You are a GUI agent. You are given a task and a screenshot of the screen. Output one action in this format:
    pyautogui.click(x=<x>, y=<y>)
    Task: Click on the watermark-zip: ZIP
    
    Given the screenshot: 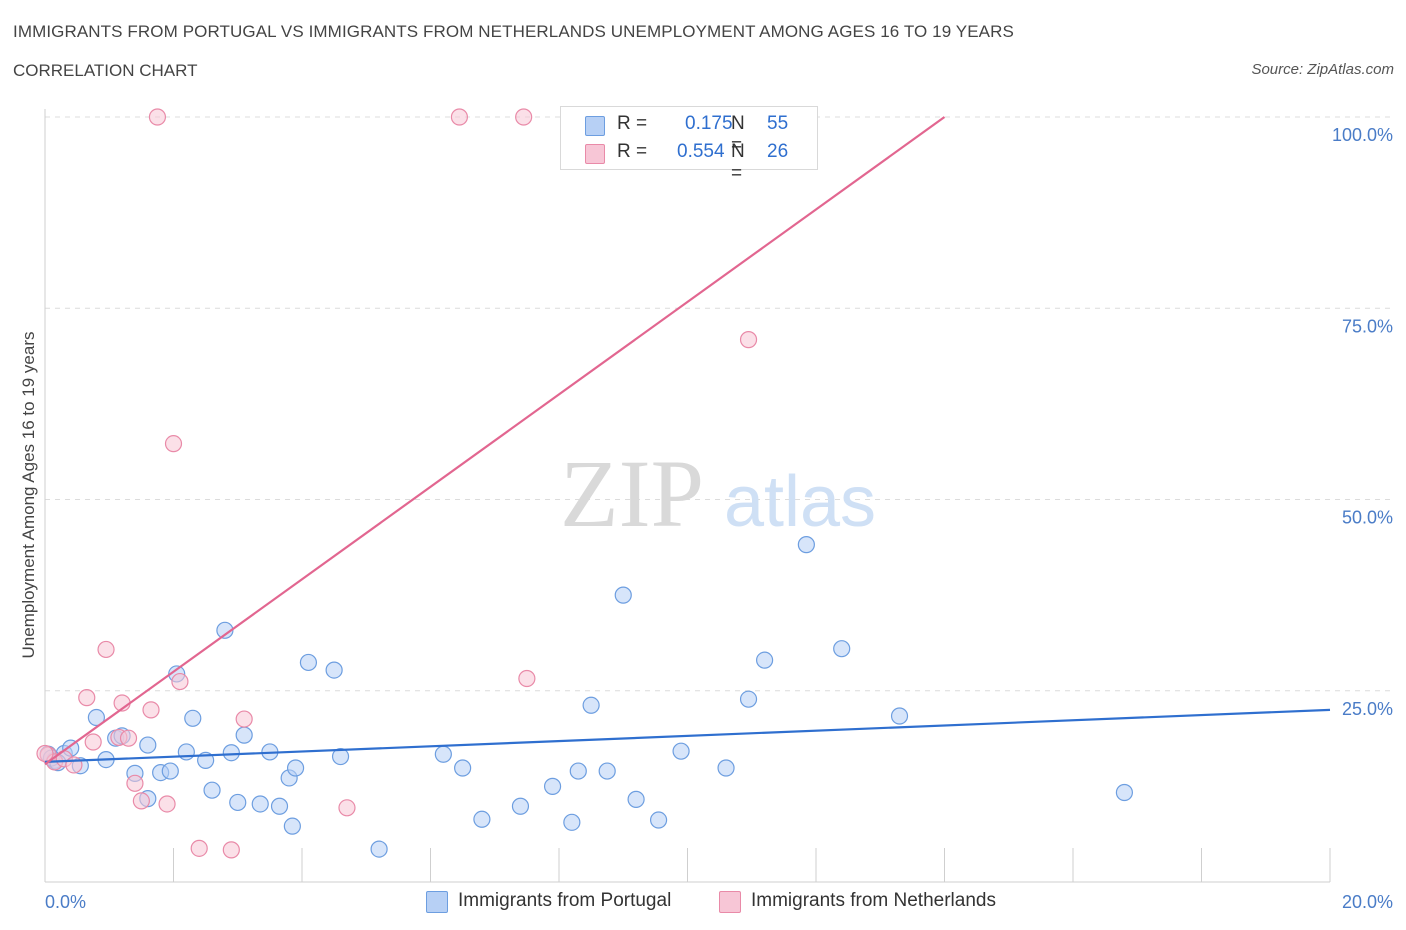 What is the action you would take?
    pyautogui.click(x=632, y=493)
    